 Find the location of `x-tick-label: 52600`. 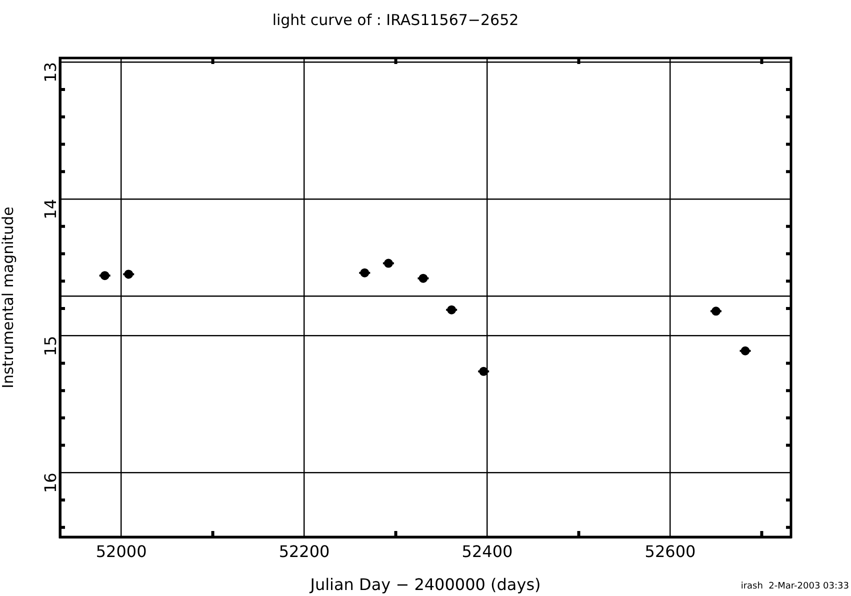

x-tick-label: 52600 is located at coordinates (670, 551).